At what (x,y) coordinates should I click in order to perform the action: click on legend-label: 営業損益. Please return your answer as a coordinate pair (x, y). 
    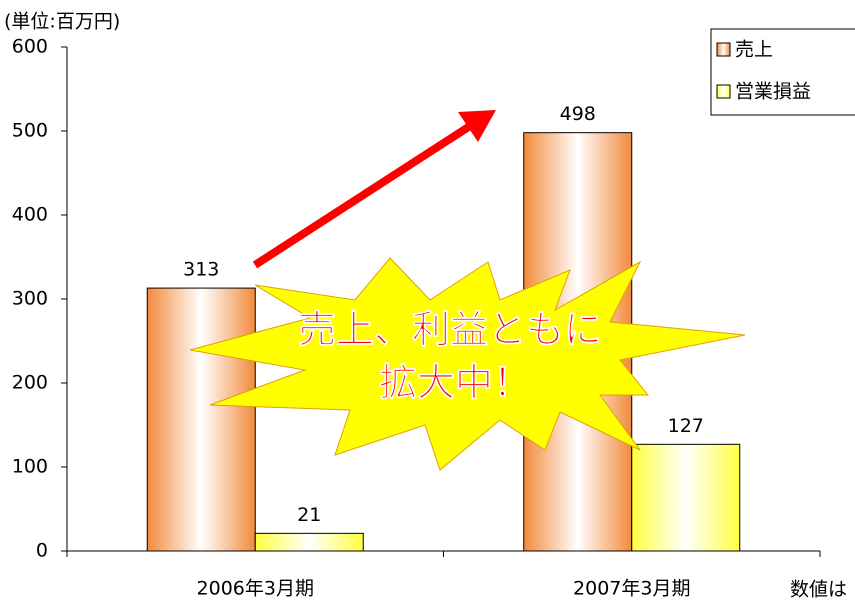
    Looking at the image, I should click on (773, 92).